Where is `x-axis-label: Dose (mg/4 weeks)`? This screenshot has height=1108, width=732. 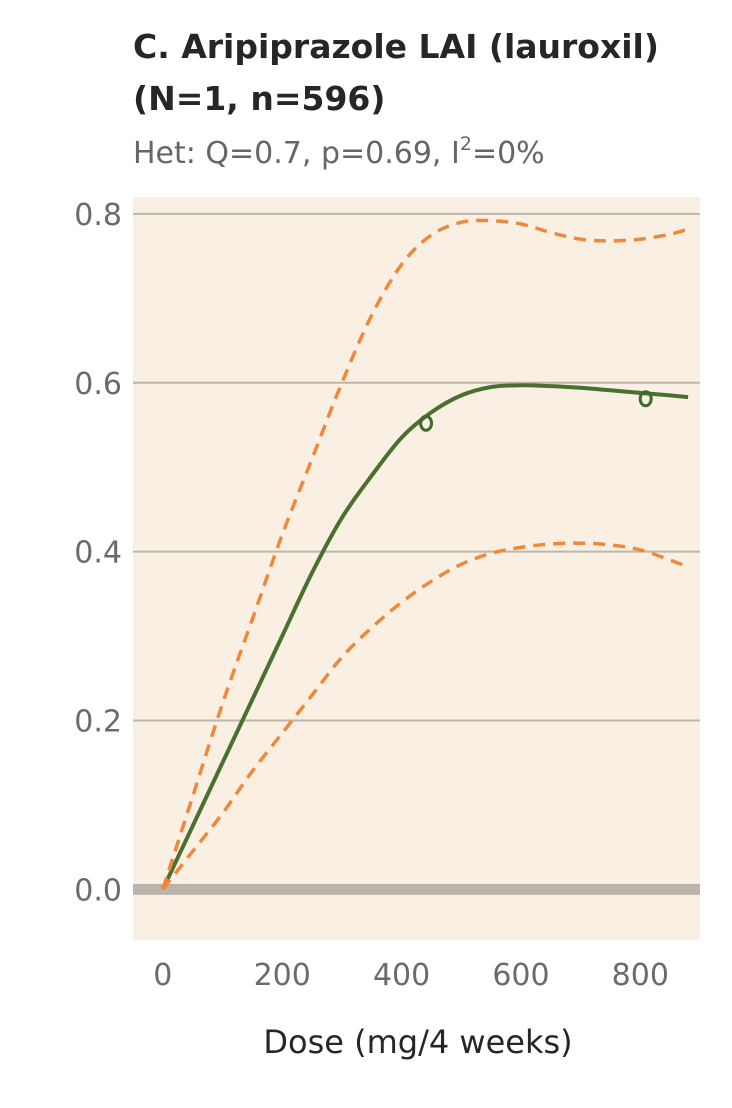 x-axis-label: Dose (mg/4 weeks) is located at coordinates (417, 1042).